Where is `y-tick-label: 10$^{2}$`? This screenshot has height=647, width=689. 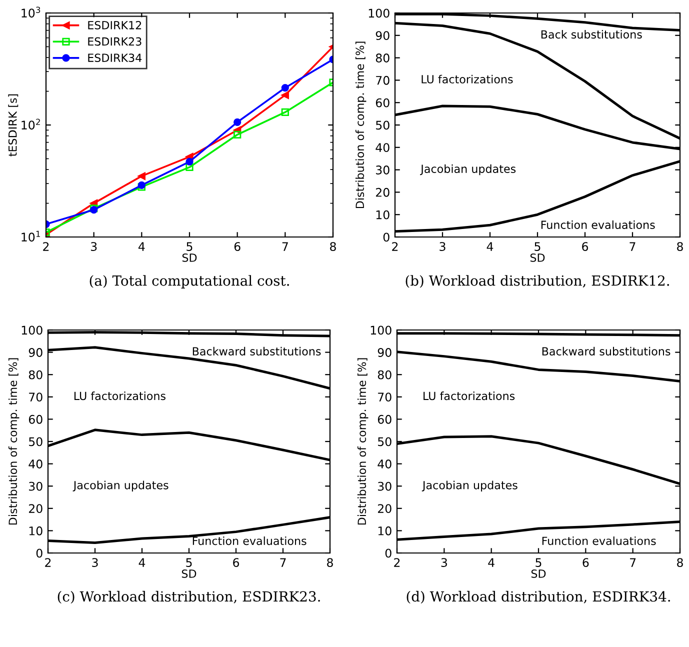 y-tick-label: 10$^{2}$ is located at coordinates (31, 124).